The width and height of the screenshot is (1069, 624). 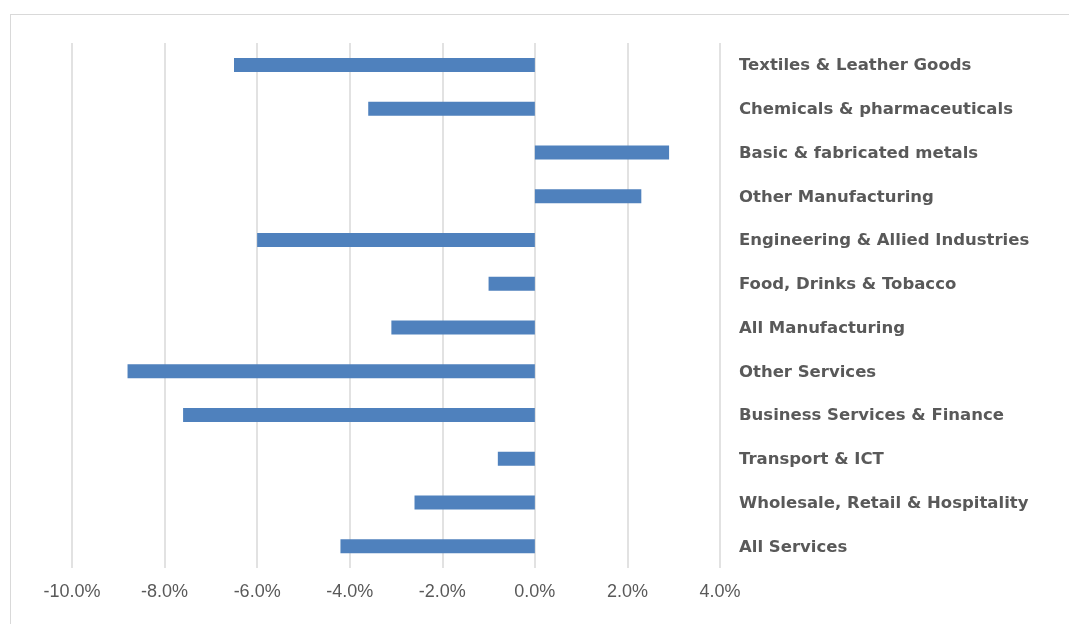 What do you see at coordinates (836, 196) in the screenshot?
I see `y-tick-label: Other Manufacturing` at bounding box center [836, 196].